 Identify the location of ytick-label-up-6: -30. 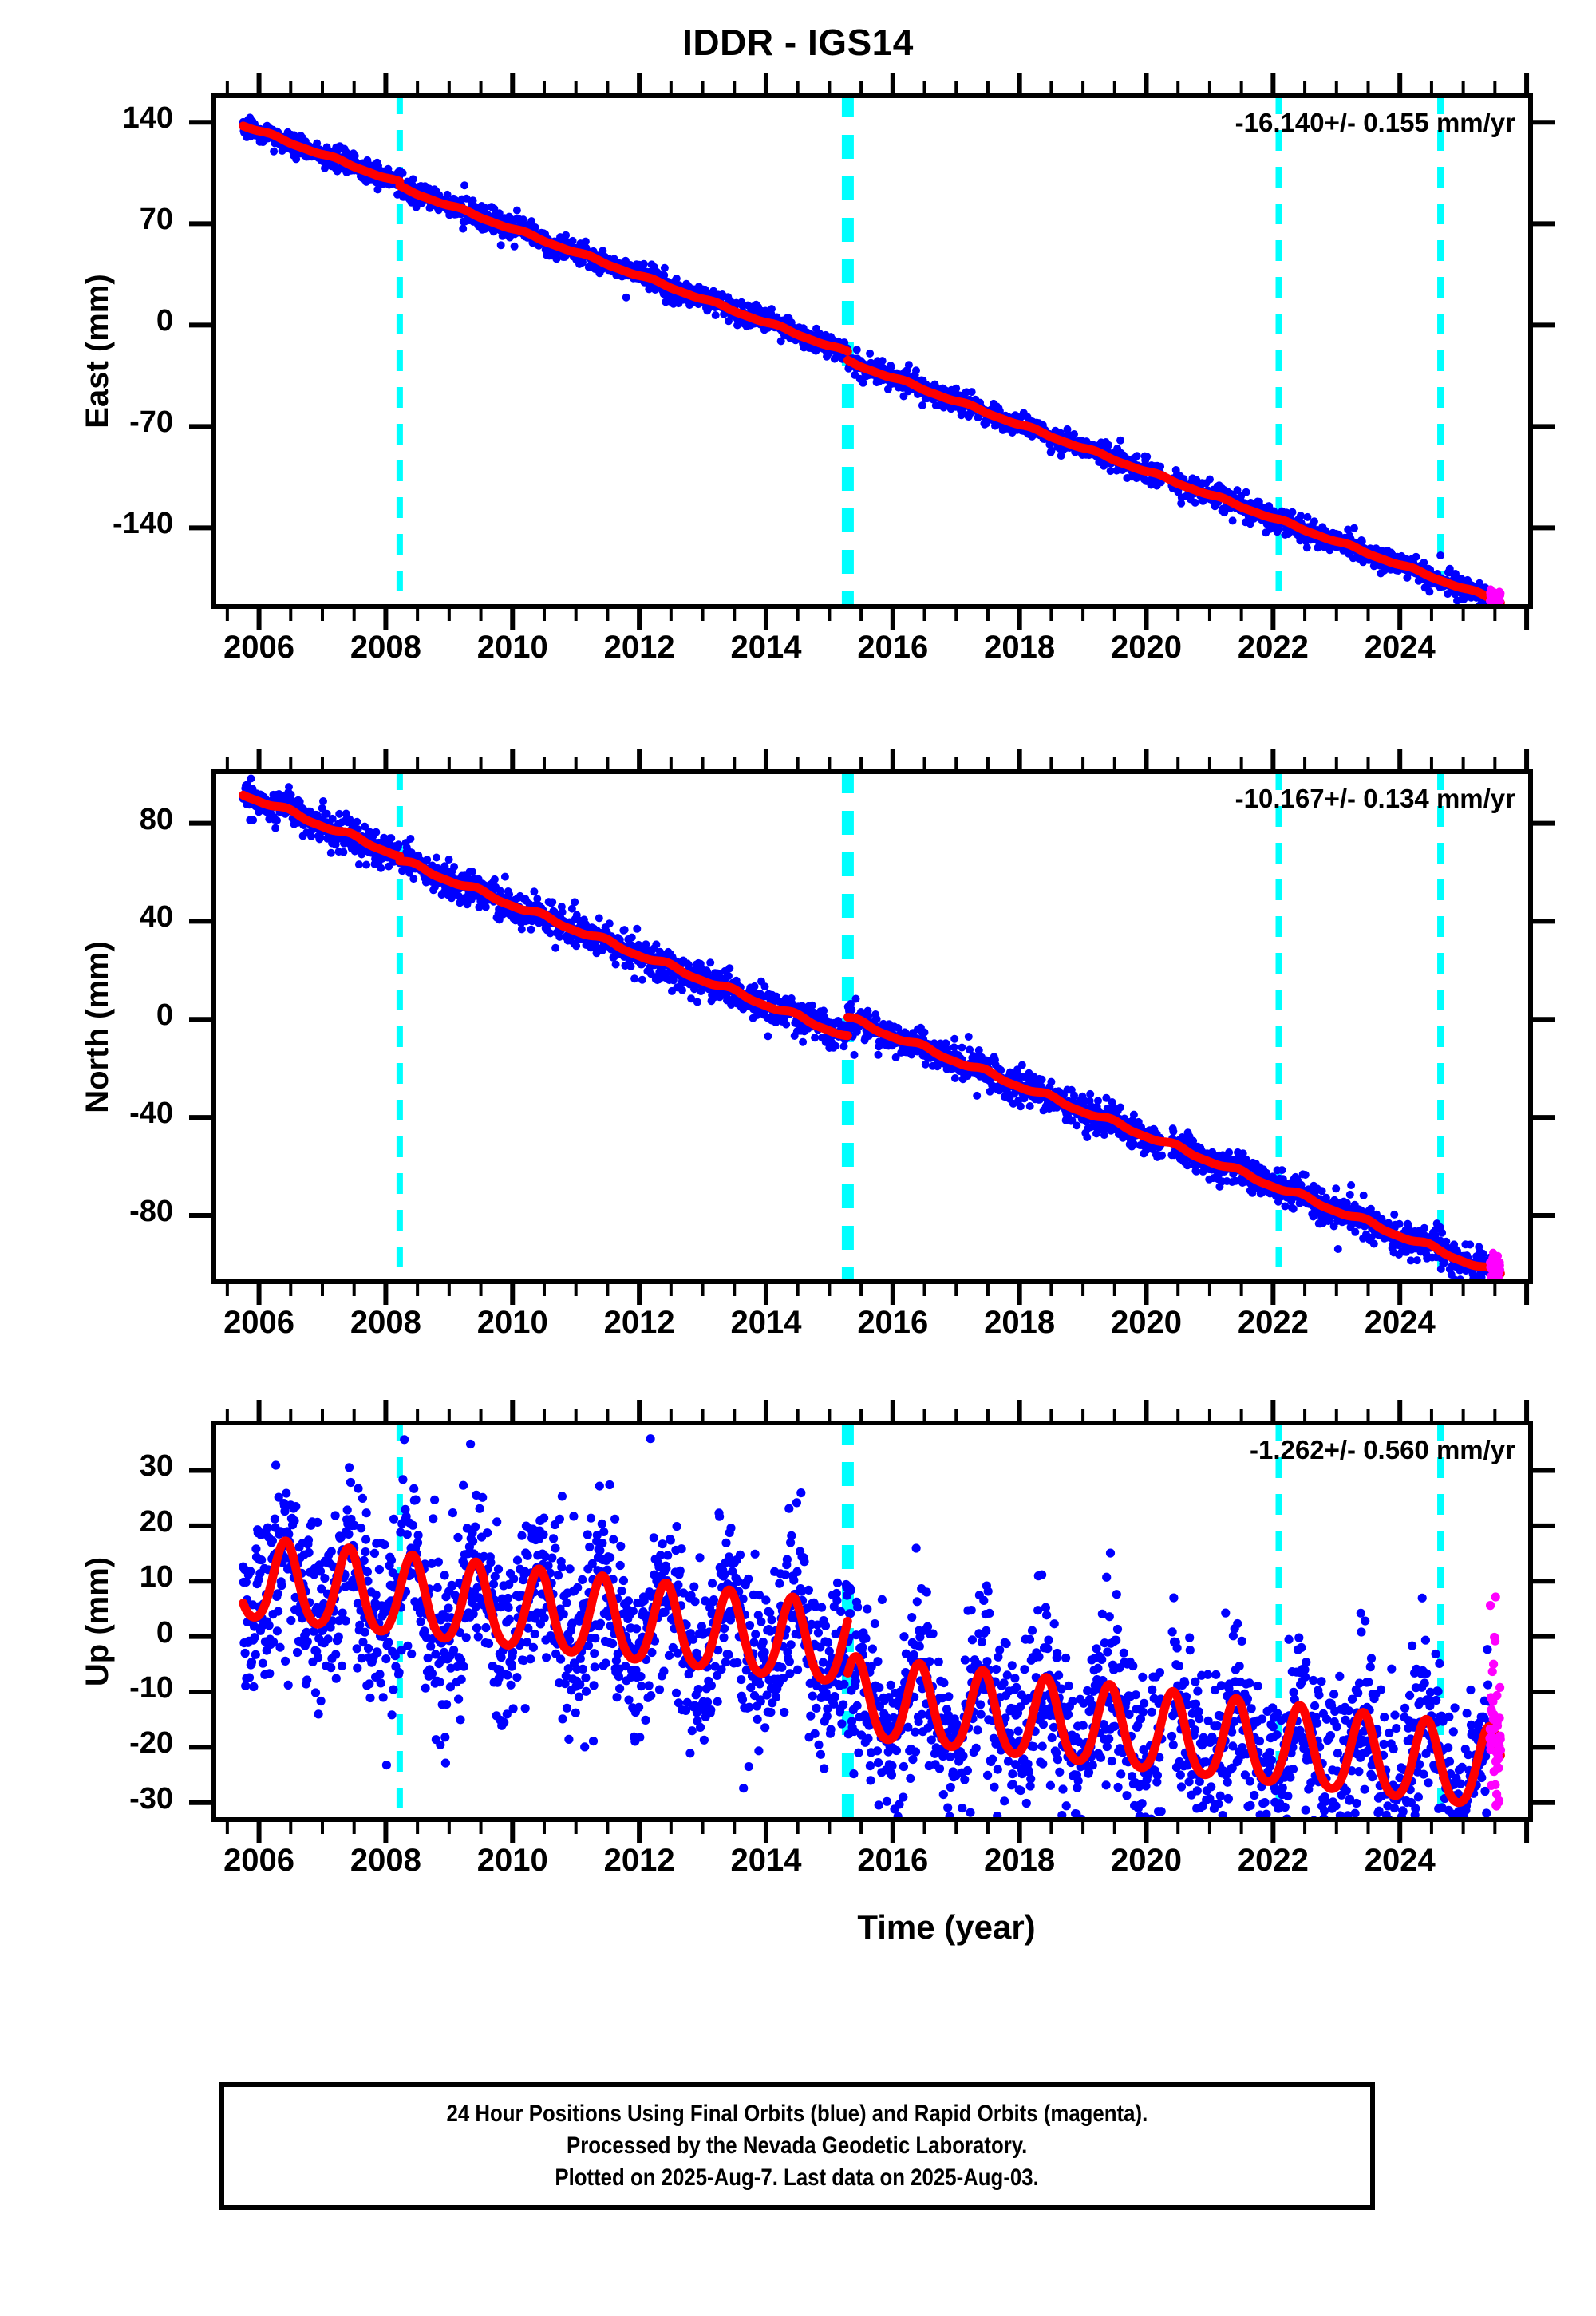
(151, 1798).